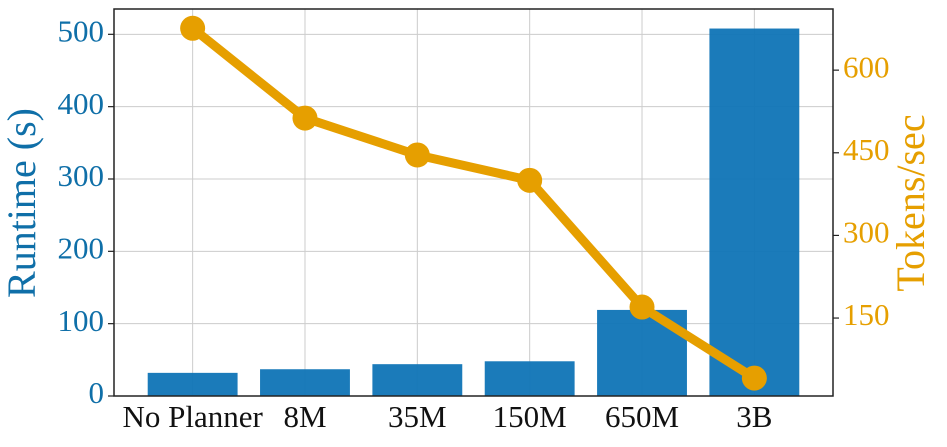  What do you see at coordinates (81, 175) in the screenshot?
I see `y-tick-label: 300` at bounding box center [81, 175].